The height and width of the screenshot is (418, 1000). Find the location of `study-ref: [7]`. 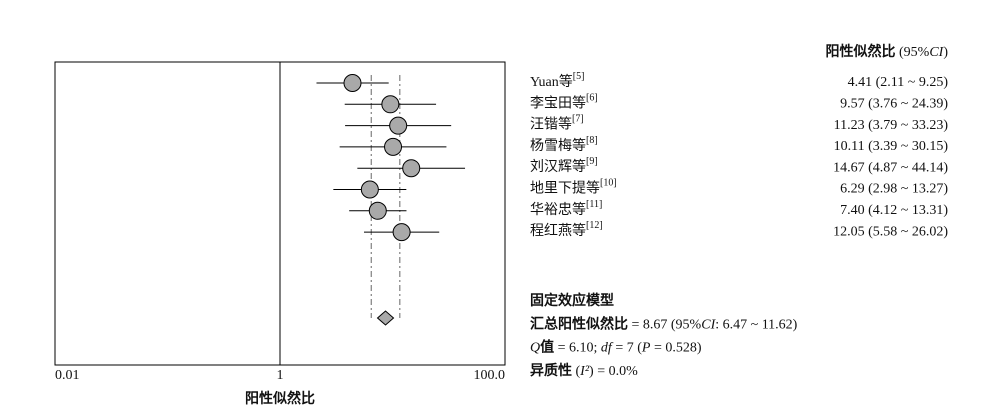

study-ref: [7] is located at coordinates (578, 119).